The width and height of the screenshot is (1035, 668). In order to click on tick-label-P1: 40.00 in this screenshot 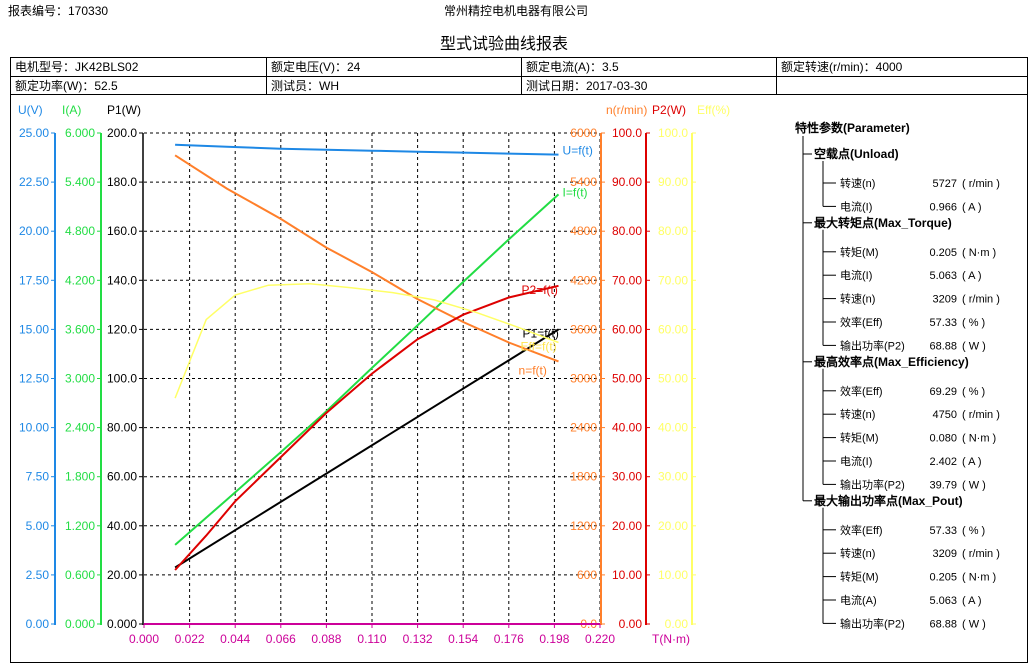, I will do `click(122, 526)`.